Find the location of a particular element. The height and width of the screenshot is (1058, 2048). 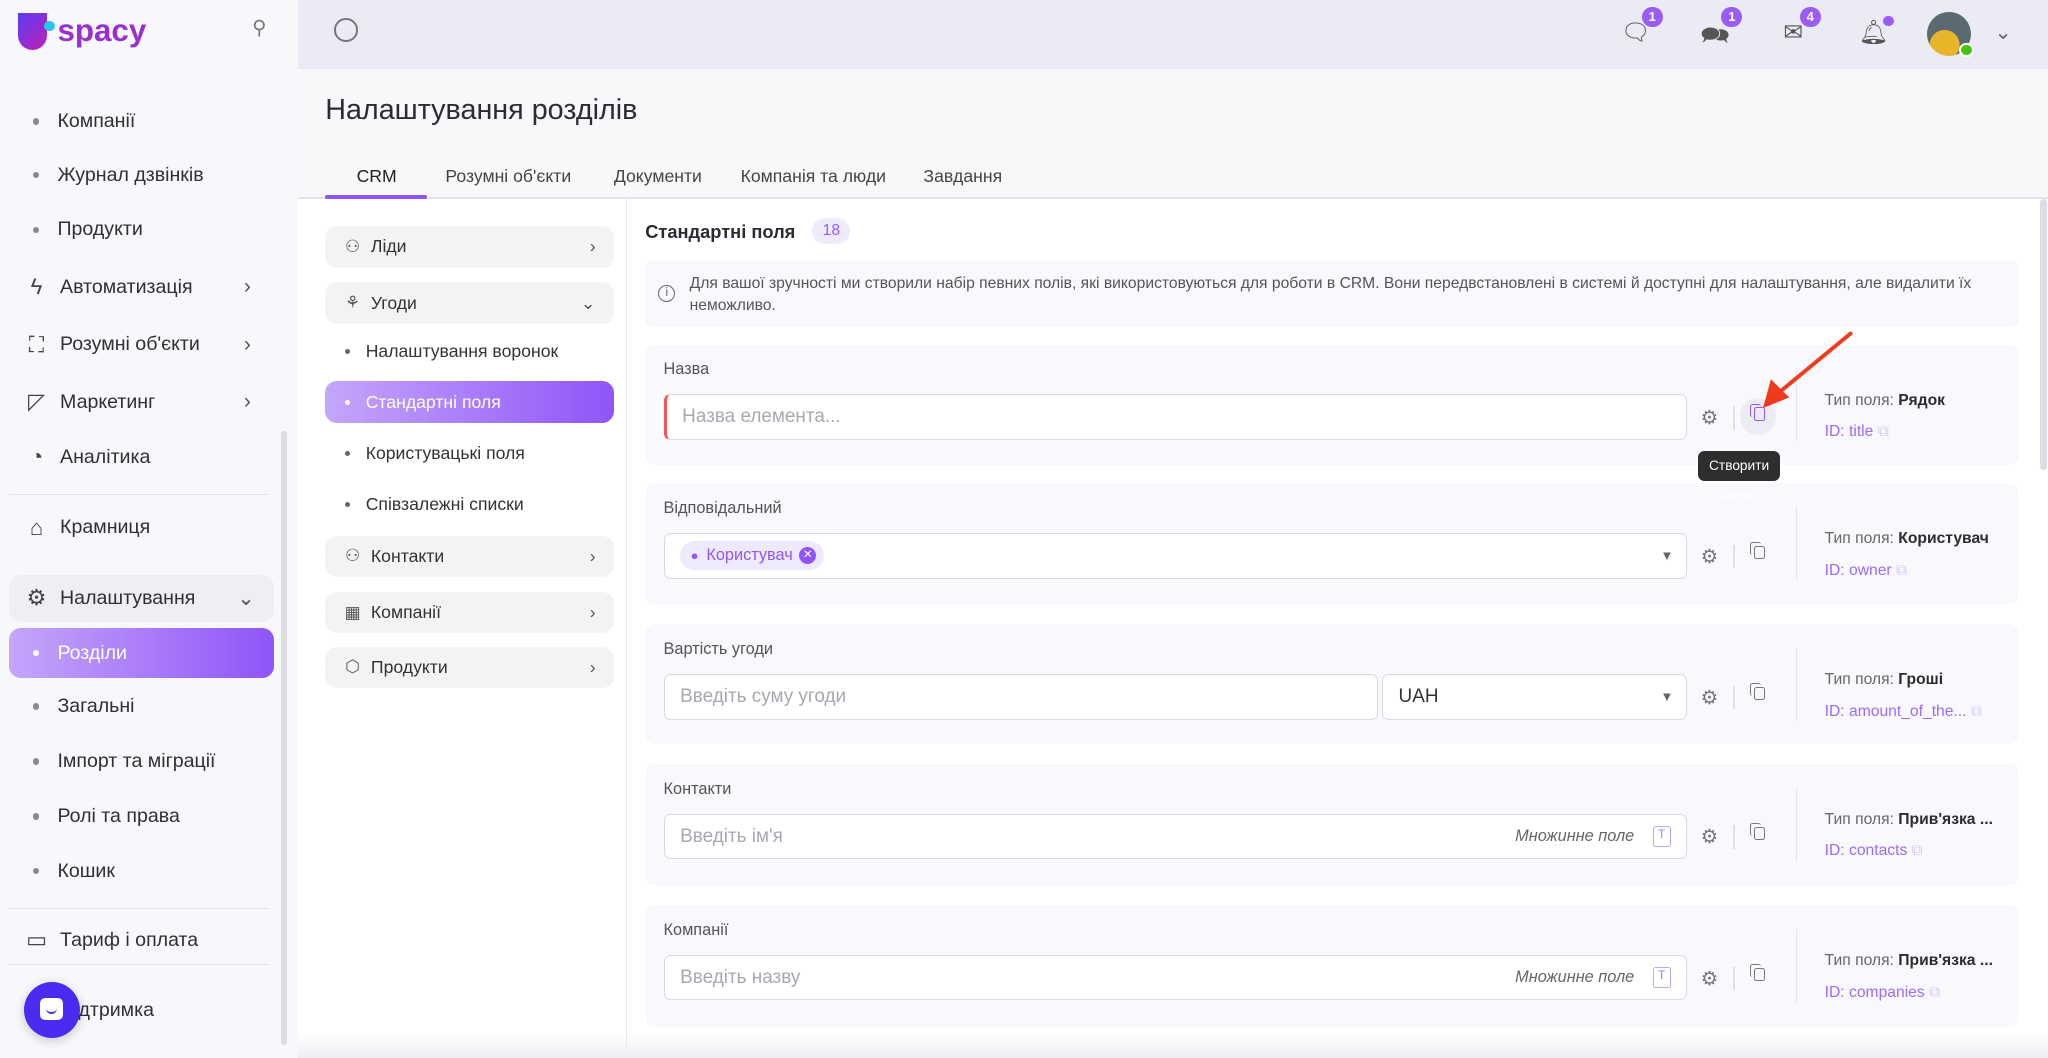

sidebar-item-analytics: ◔ Аналітика is located at coordinates (149, 457).